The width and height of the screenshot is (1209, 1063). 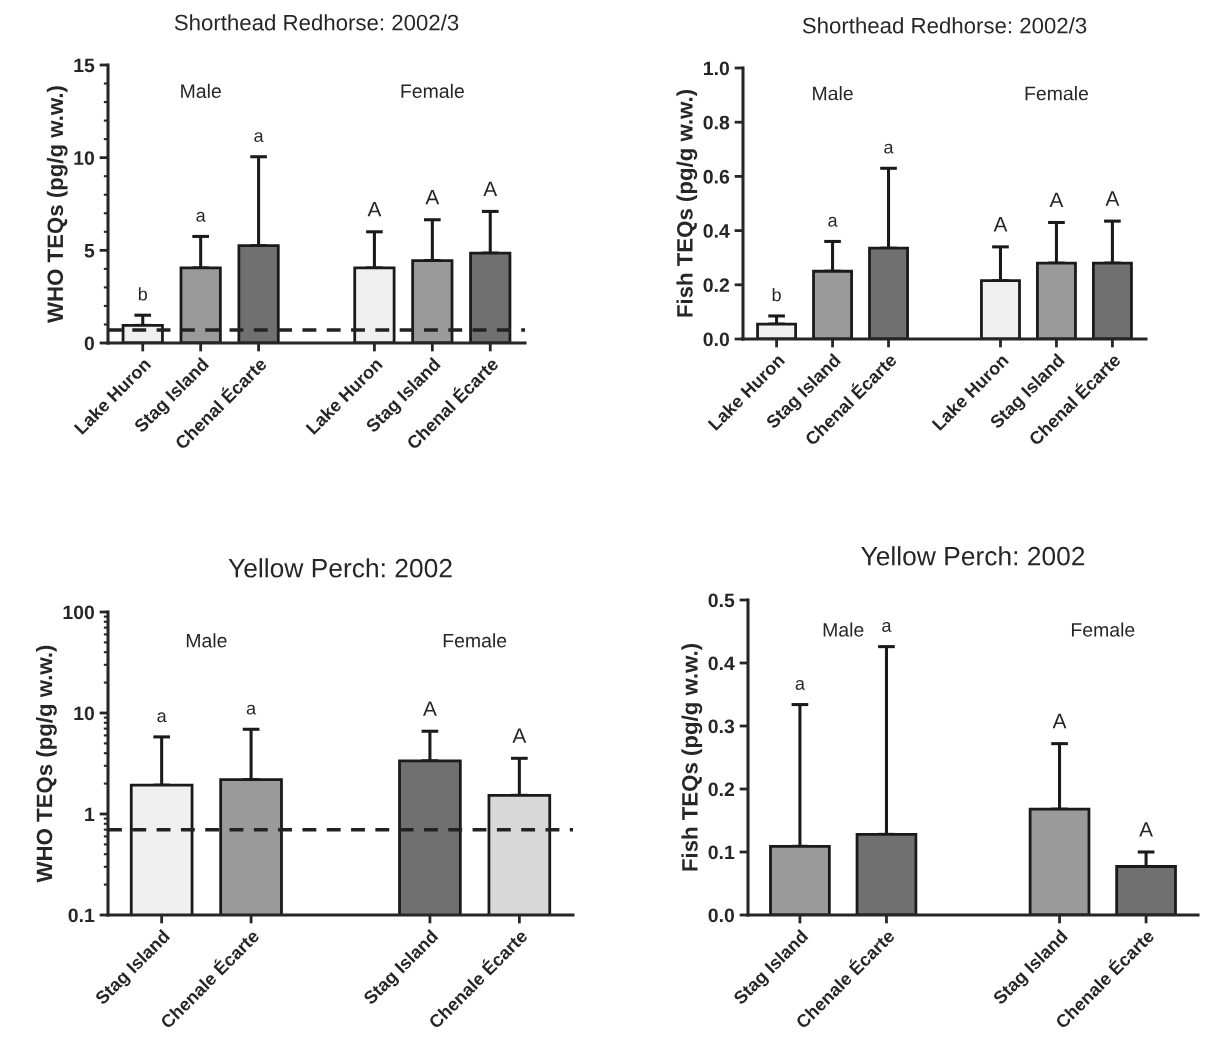 What do you see at coordinates (717, 68) in the screenshot?
I see `y-tick-label: 1.0` at bounding box center [717, 68].